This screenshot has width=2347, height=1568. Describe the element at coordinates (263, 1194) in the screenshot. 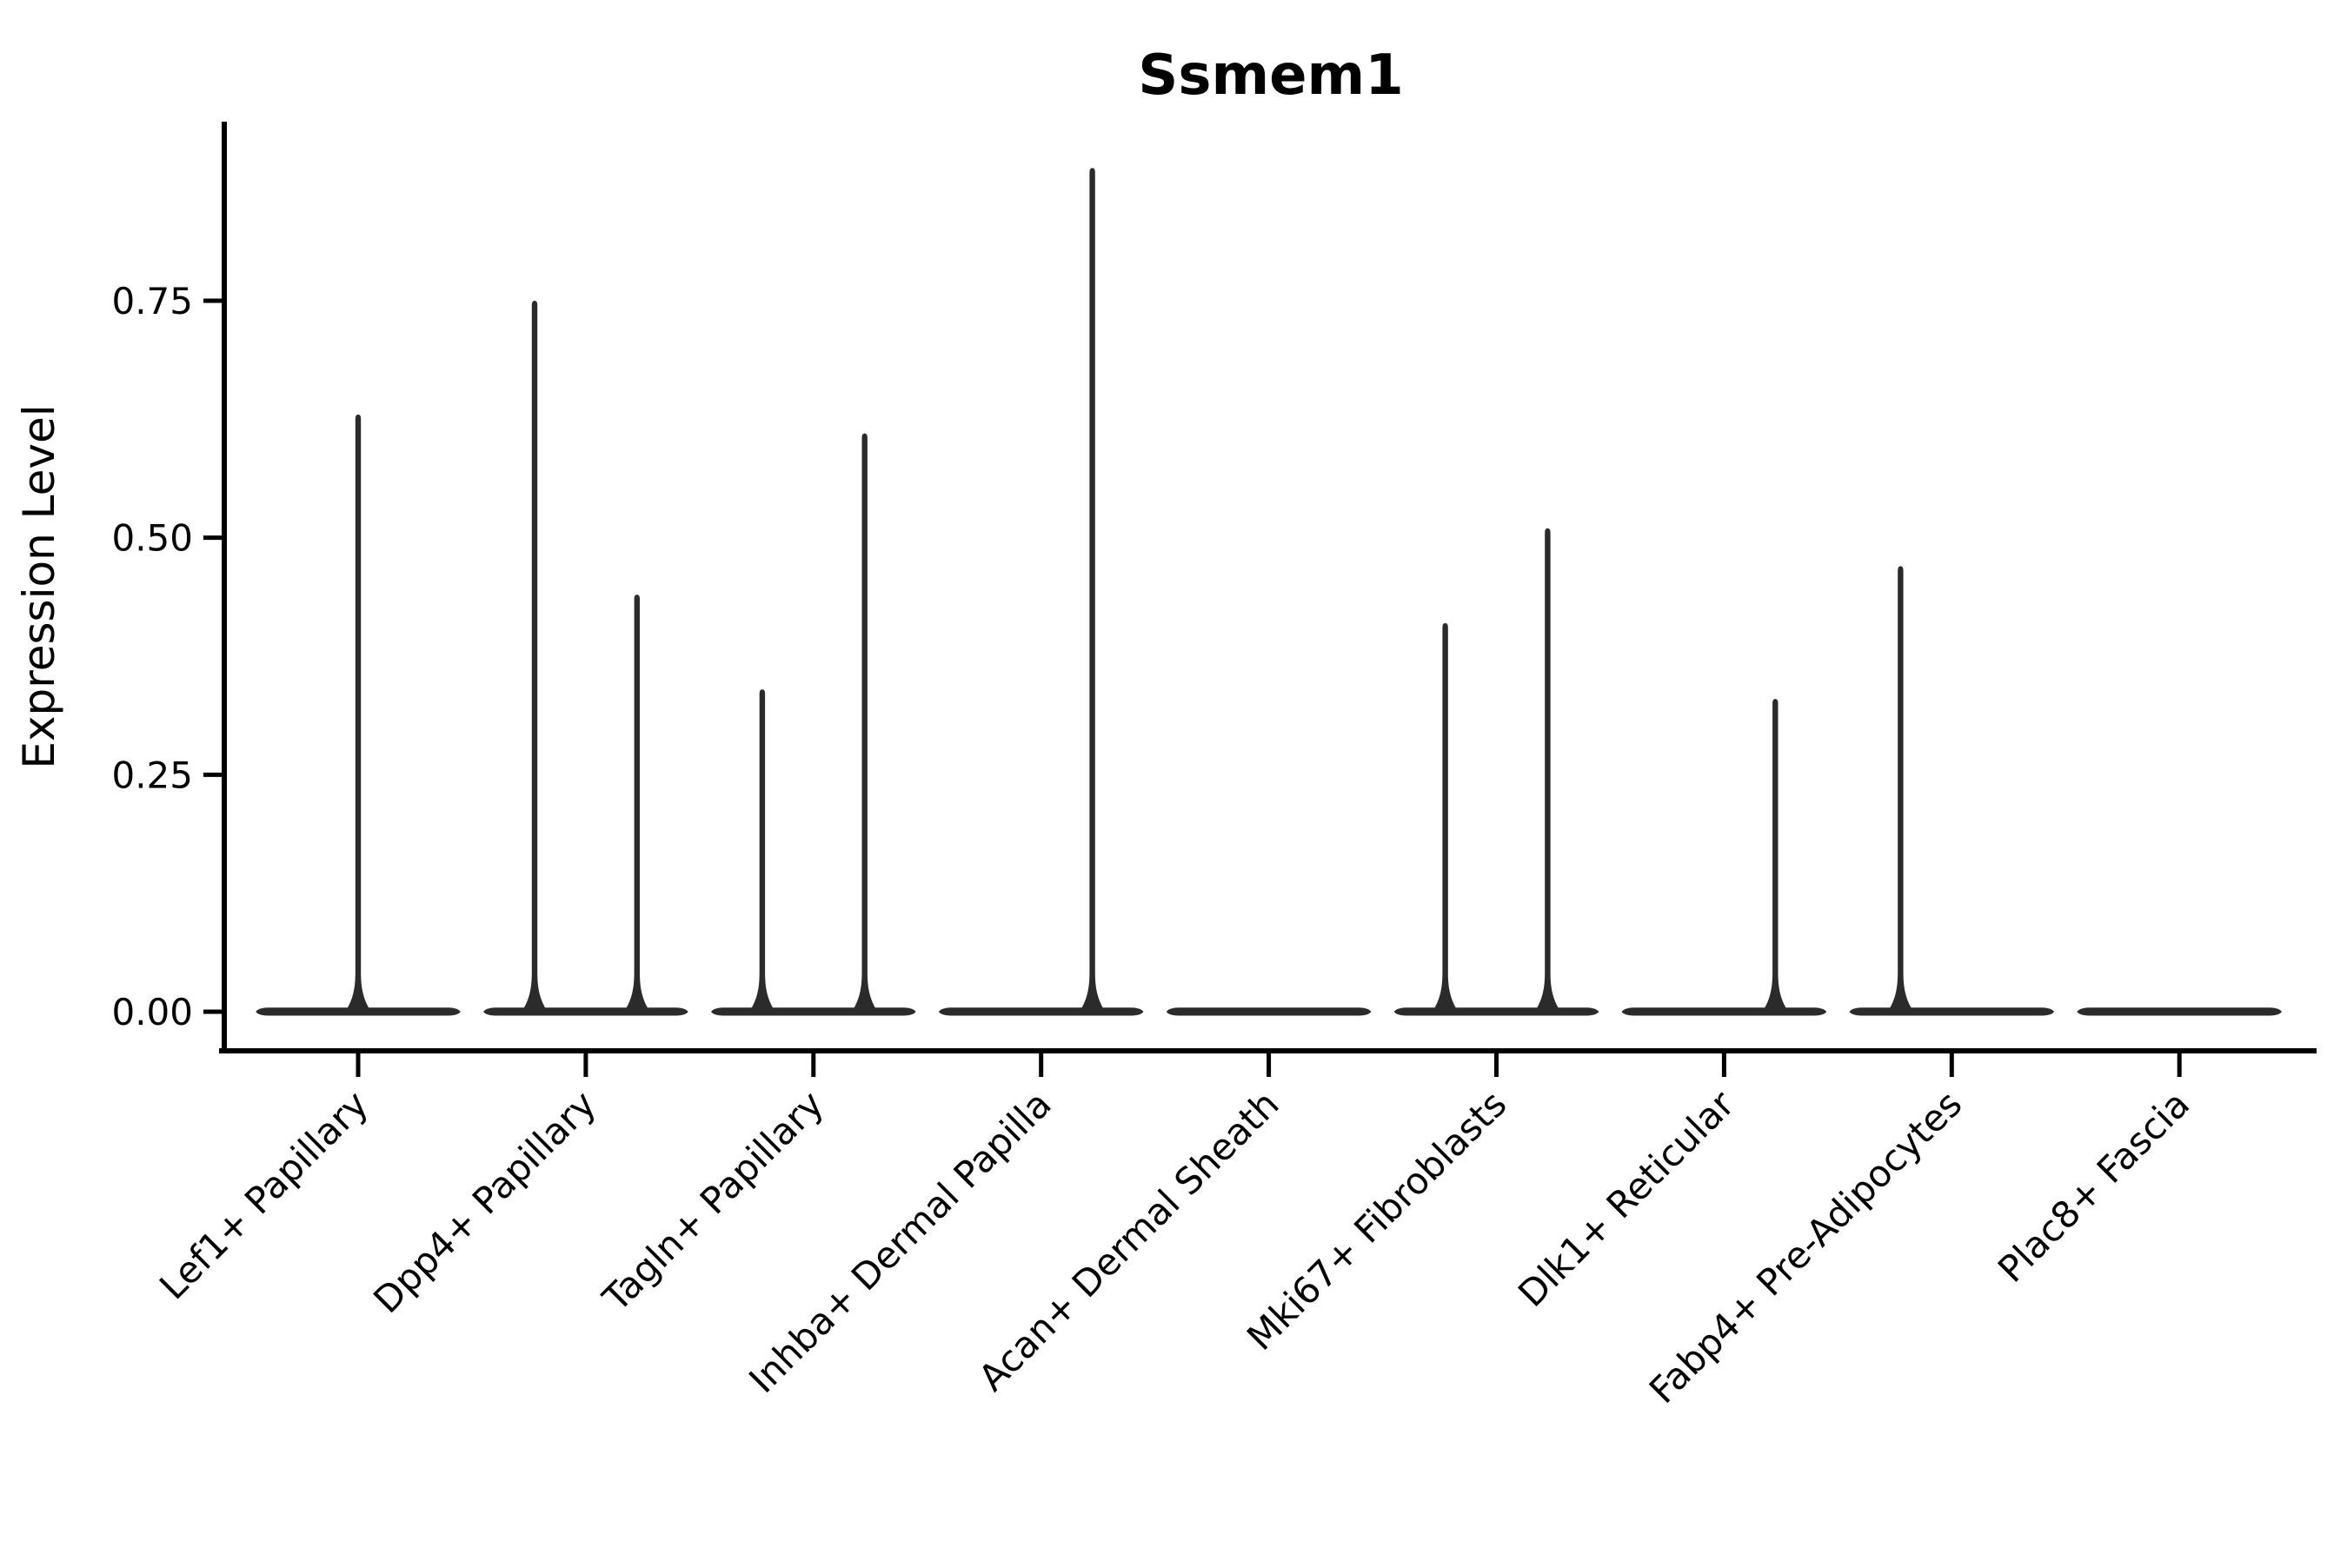

I see `x-category-label: Lef1+ Papillary` at that location.